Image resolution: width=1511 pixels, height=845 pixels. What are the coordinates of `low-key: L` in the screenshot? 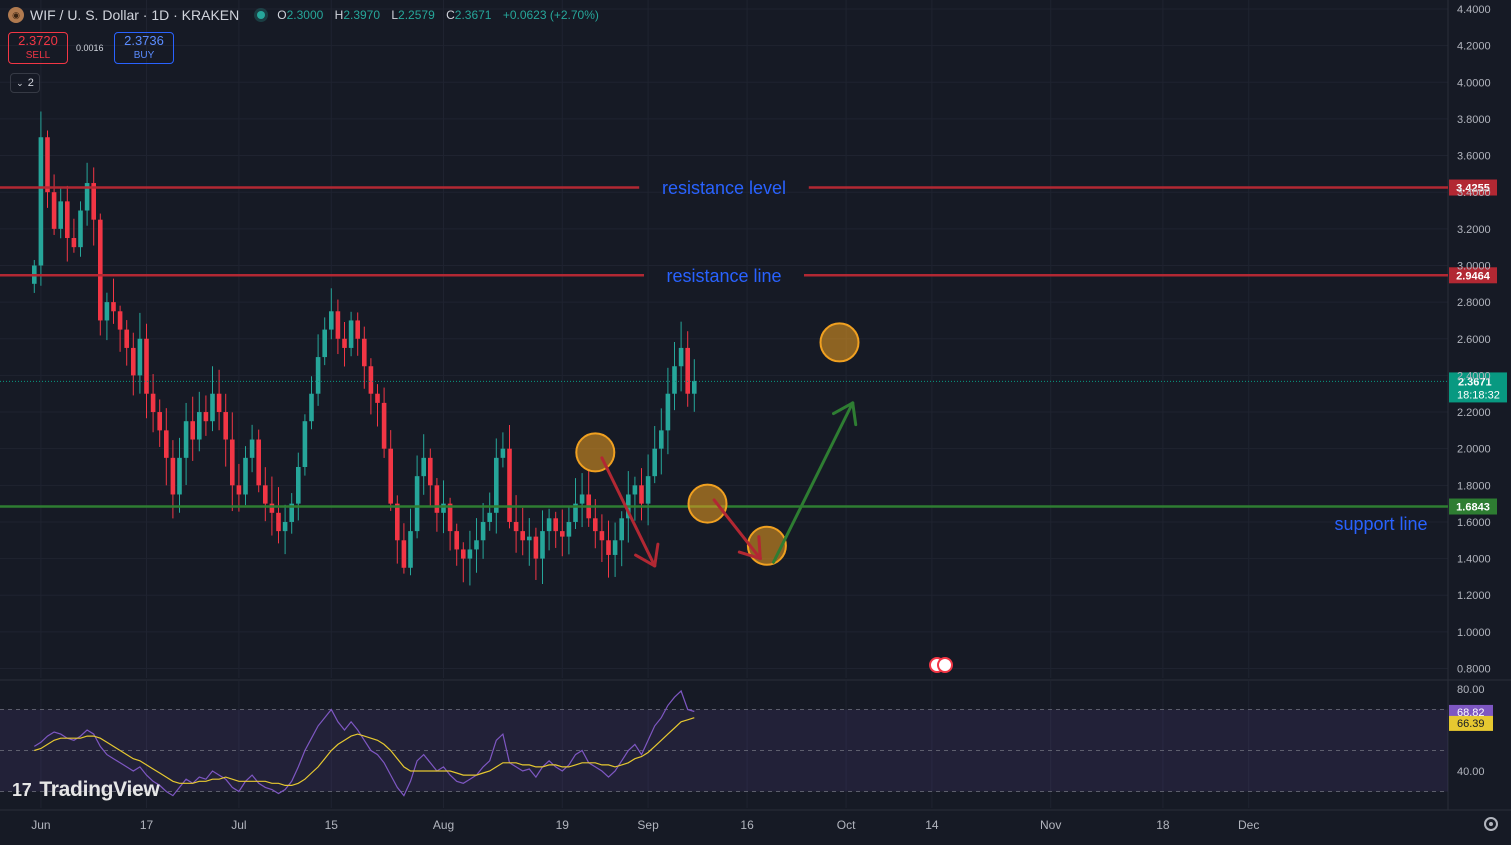 It's located at (395, 15).